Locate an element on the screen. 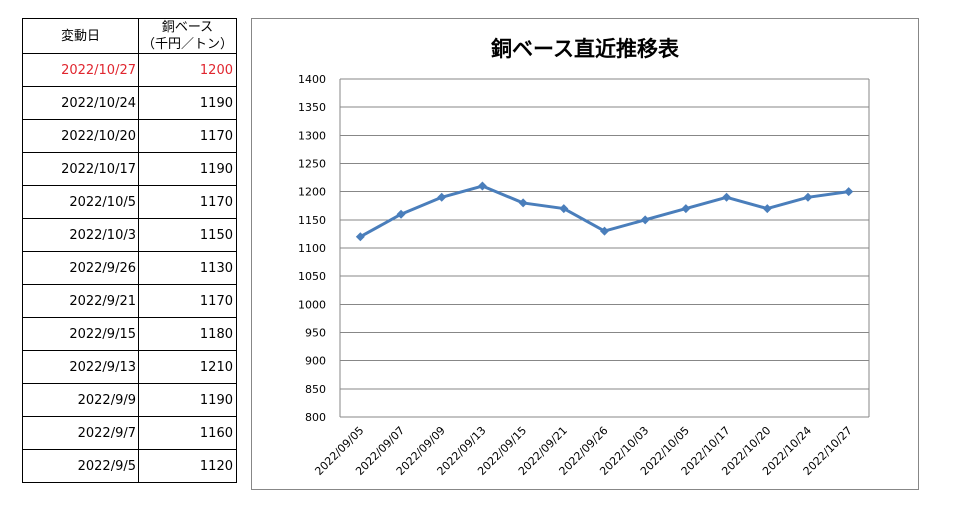 The image size is (956, 515). table-header-row: 変動日 銅ベース （千円／トン） is located at coordinates (129, 36).